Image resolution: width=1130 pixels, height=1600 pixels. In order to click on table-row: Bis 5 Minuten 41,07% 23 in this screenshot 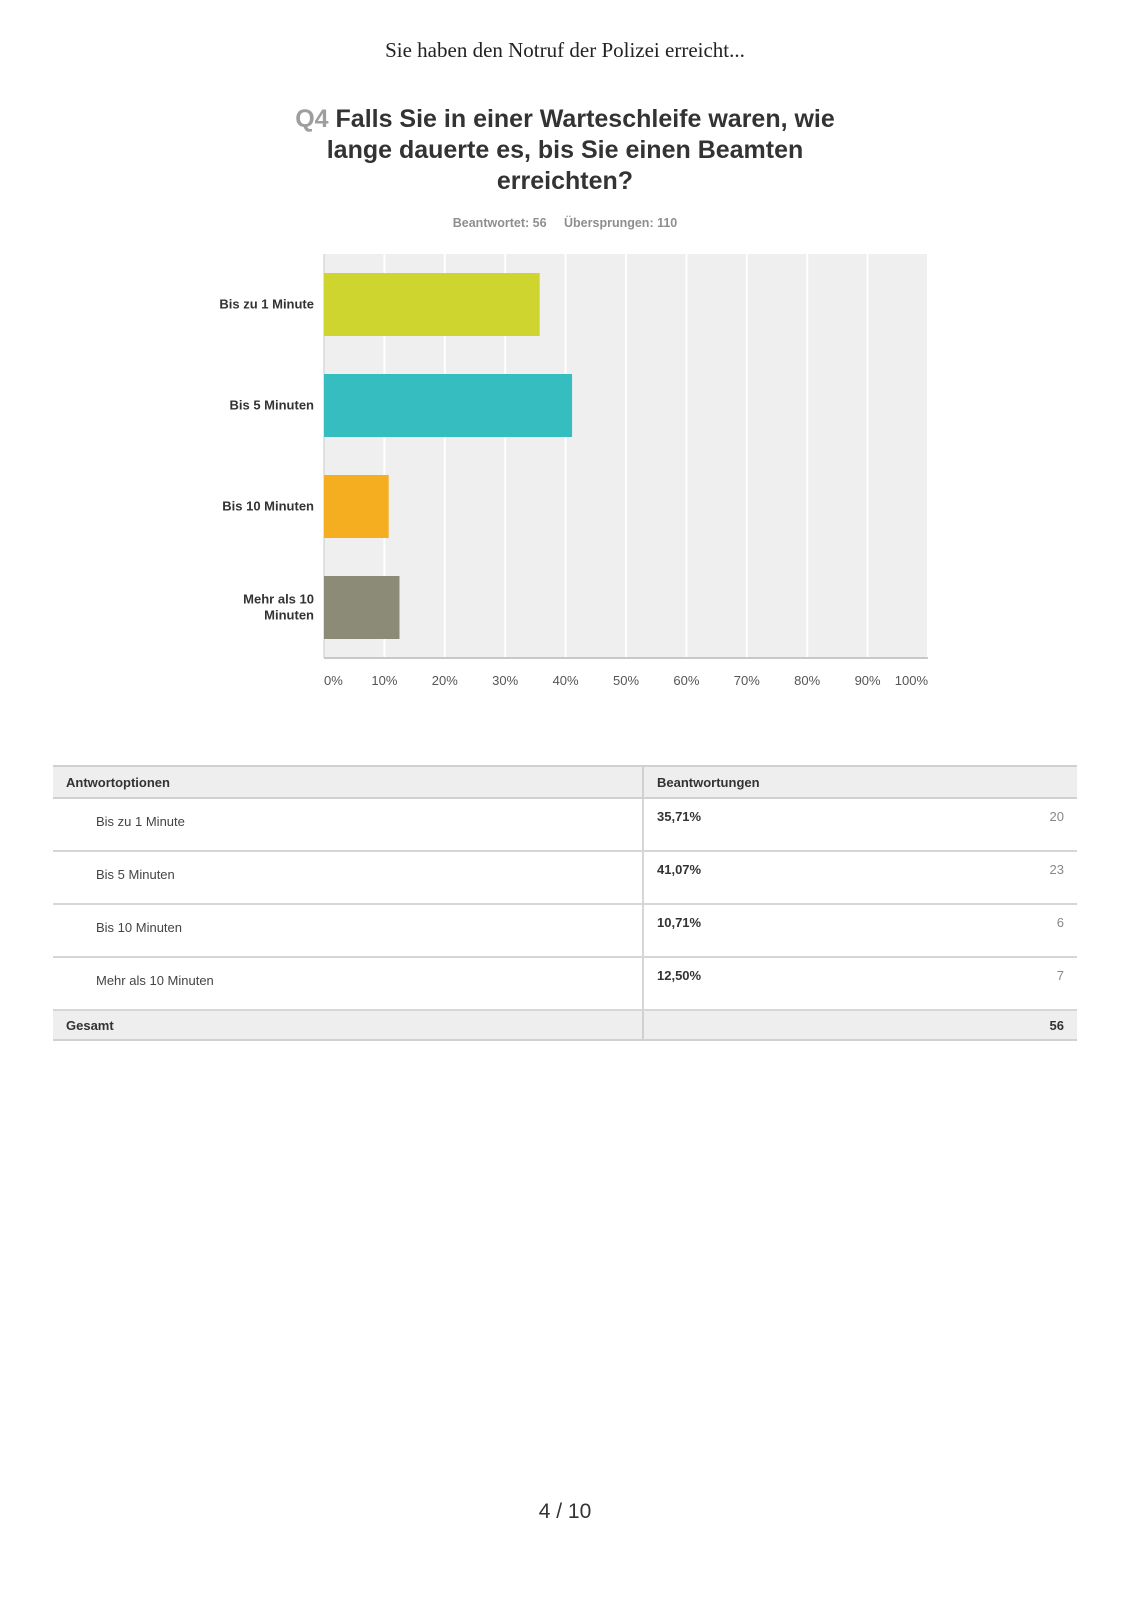, I will do `click(565, 878)`.